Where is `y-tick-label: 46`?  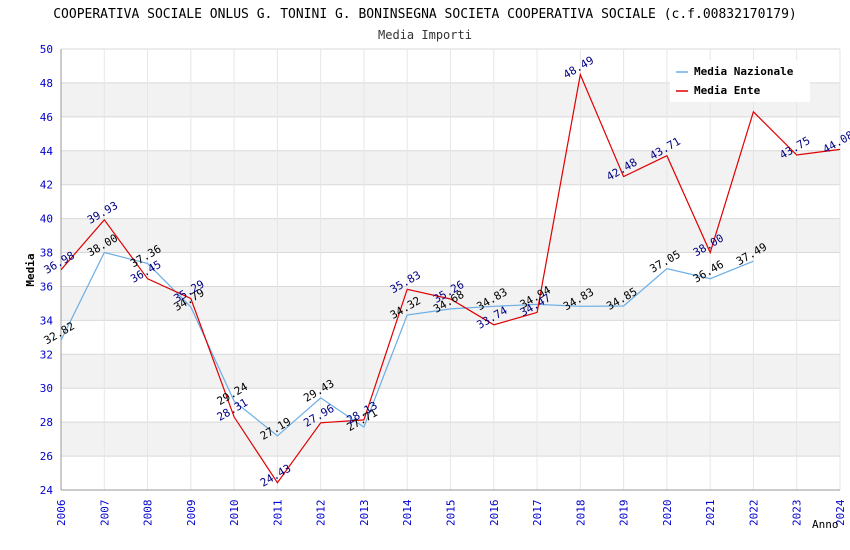
y-tick-label: 46 is located at coordinates (46, 117).